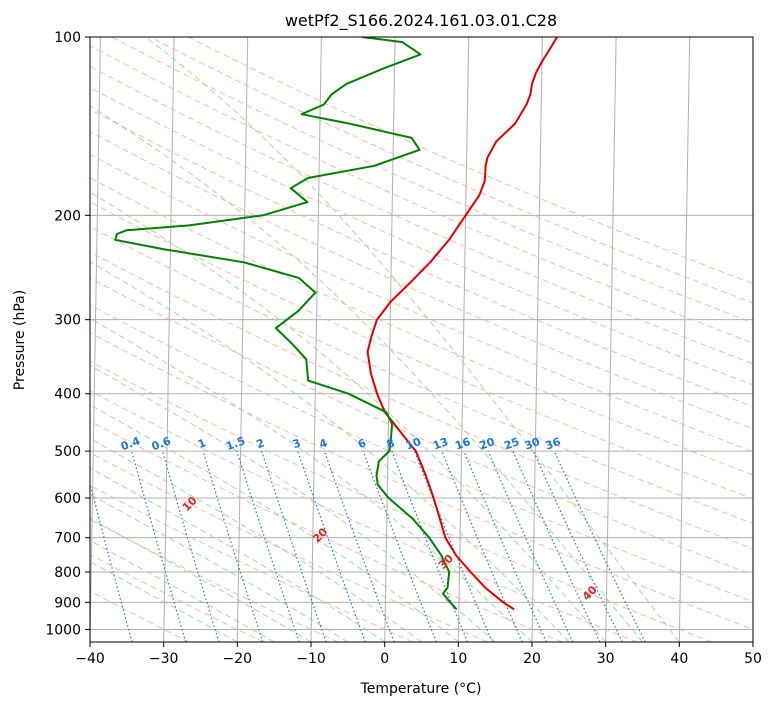 This screenshot has height=708, width=775. Describe the element at coordinates (164, 659) in the screenshot. I see `x-tick-label: −30` at that location.